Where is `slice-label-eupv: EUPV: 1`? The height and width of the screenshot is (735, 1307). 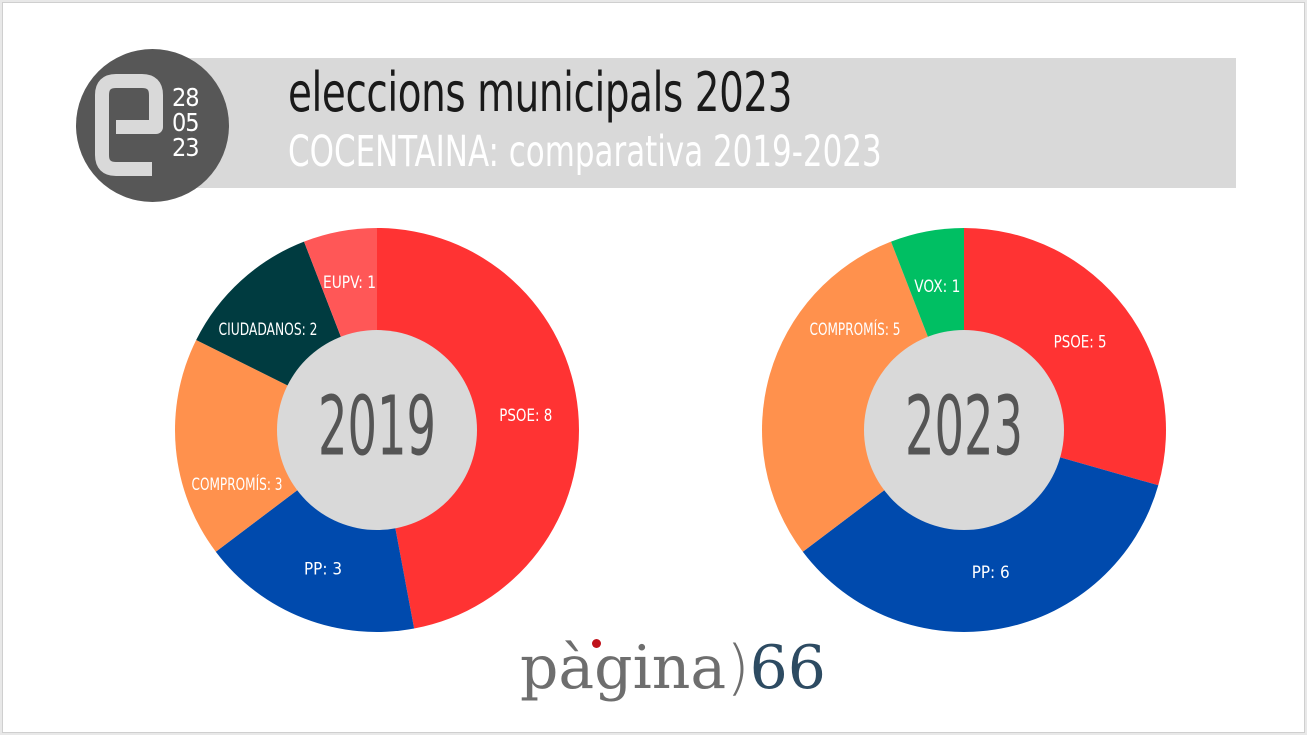
slice-label-eupv: EUPV: 1 is located at coordinates (349, 283).